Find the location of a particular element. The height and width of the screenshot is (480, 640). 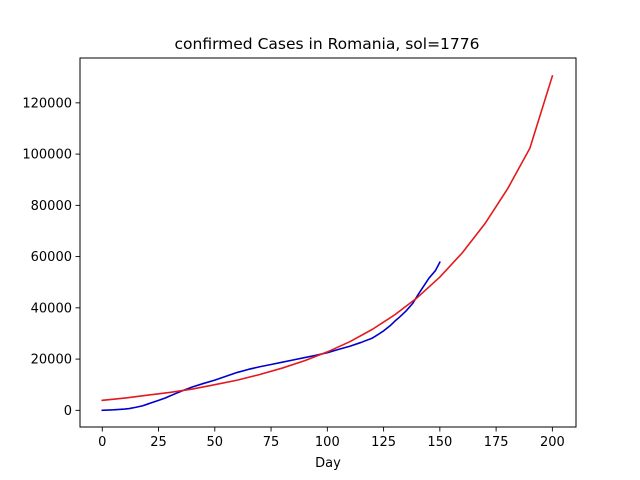

x-axis-label: Day is located at coordinates (328, 463).